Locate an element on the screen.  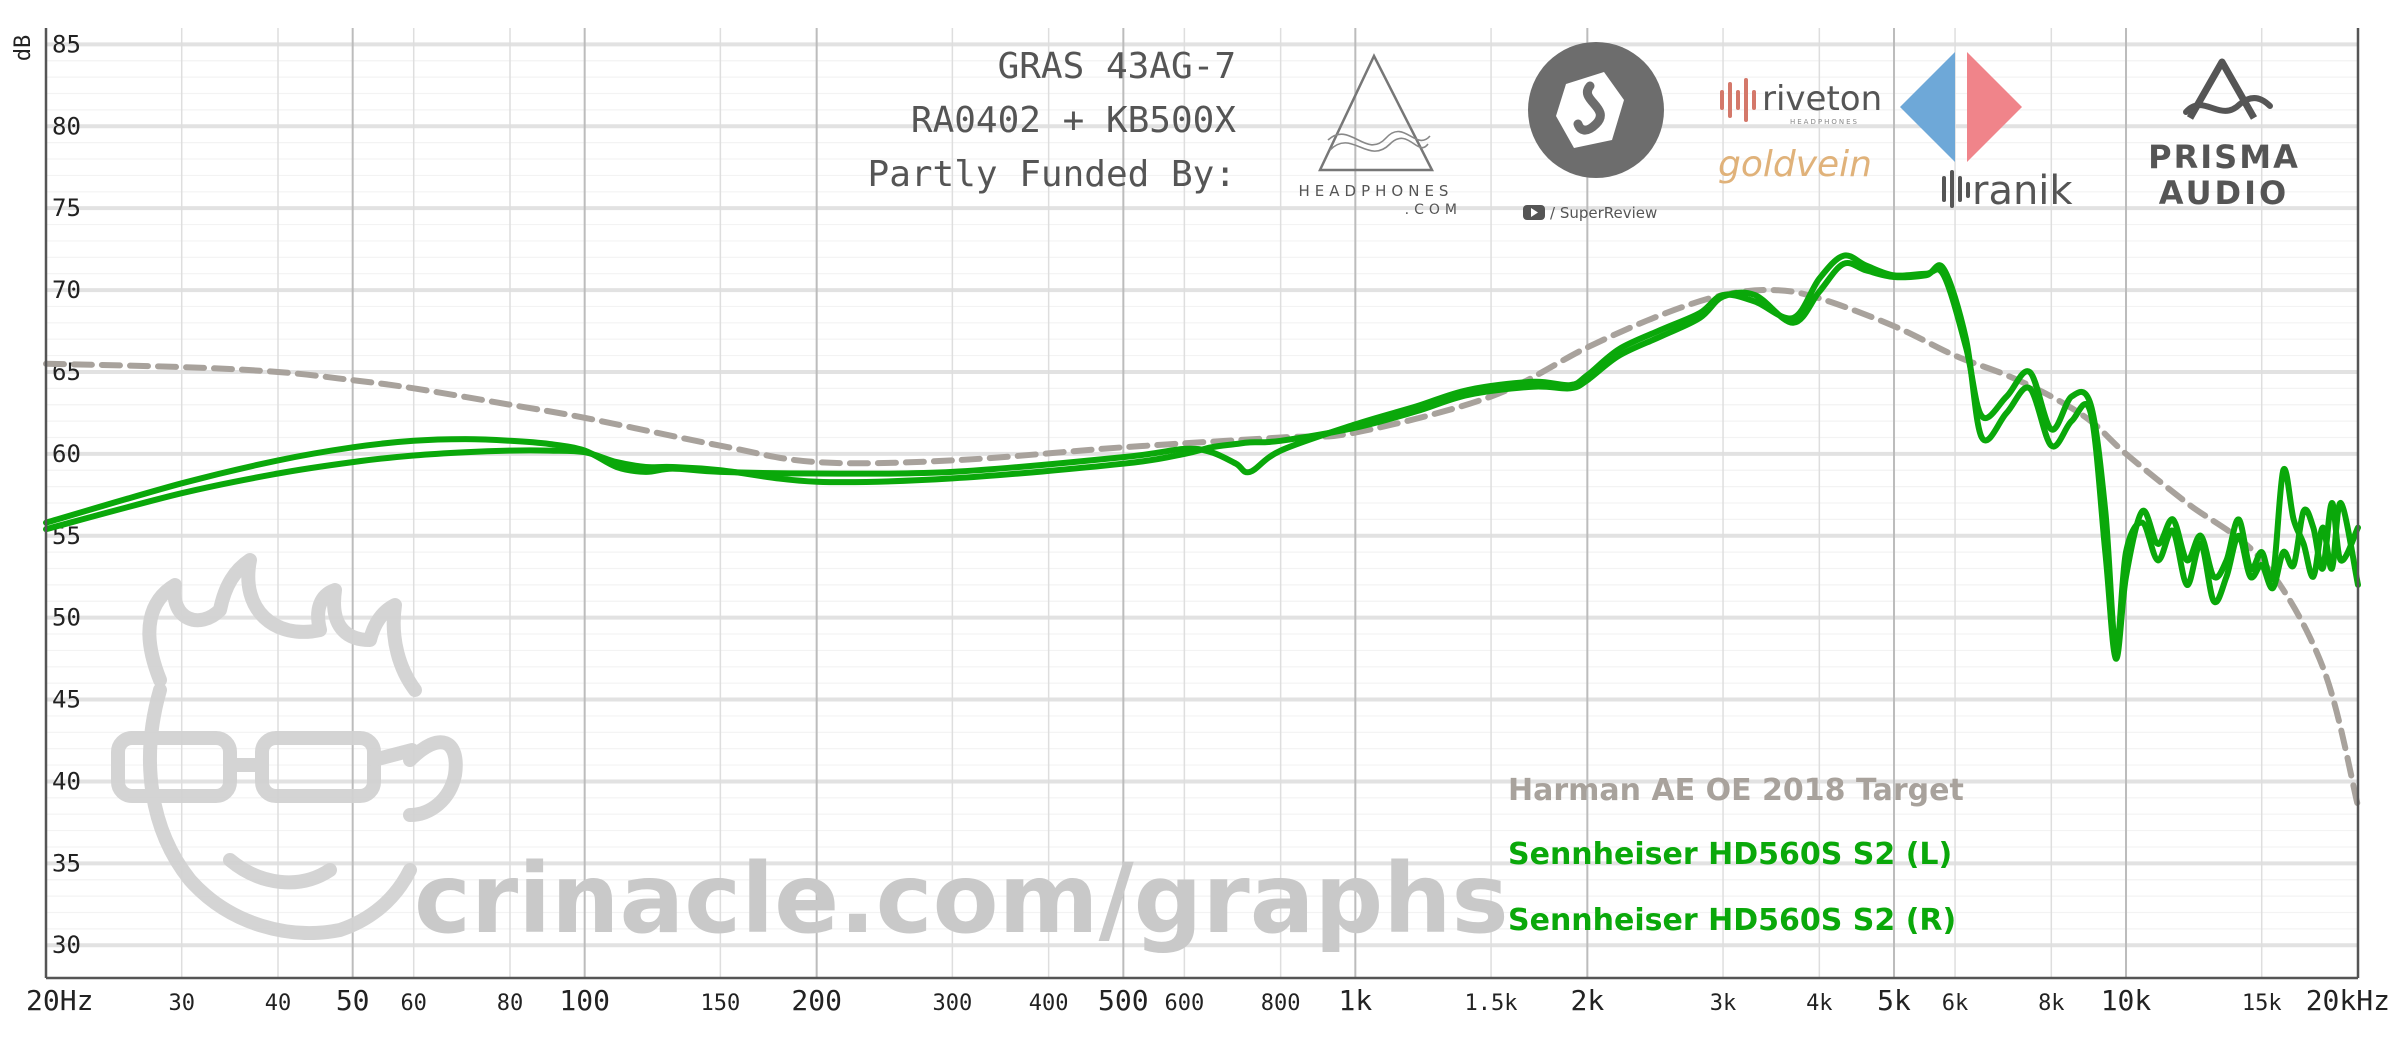
legend-entry-right: Sennheiser HD560S S2 (R) is located at coordinates (1732, 920).